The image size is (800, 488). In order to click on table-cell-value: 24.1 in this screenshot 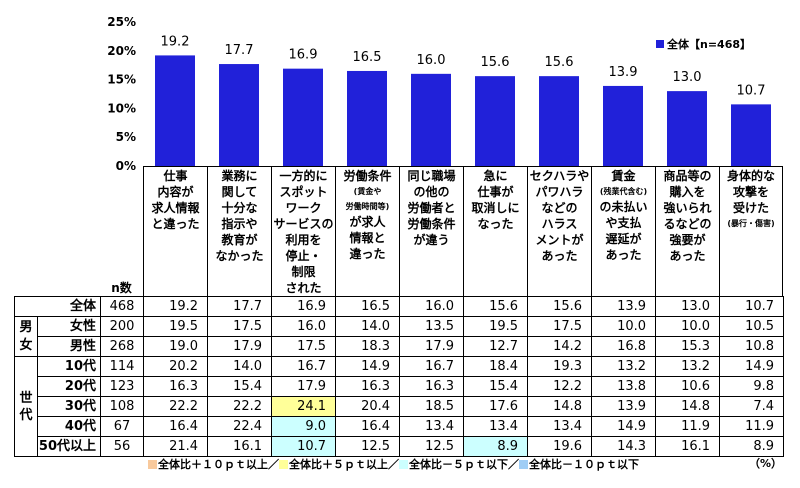, I will do `click(304, 406)`.